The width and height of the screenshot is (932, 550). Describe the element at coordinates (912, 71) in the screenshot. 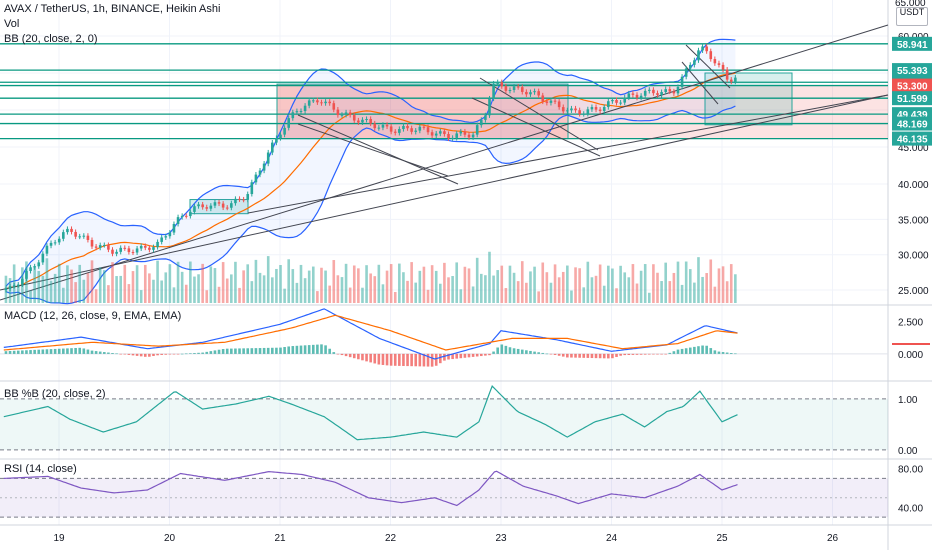

I see `price-level-label: 55.393` at that location.